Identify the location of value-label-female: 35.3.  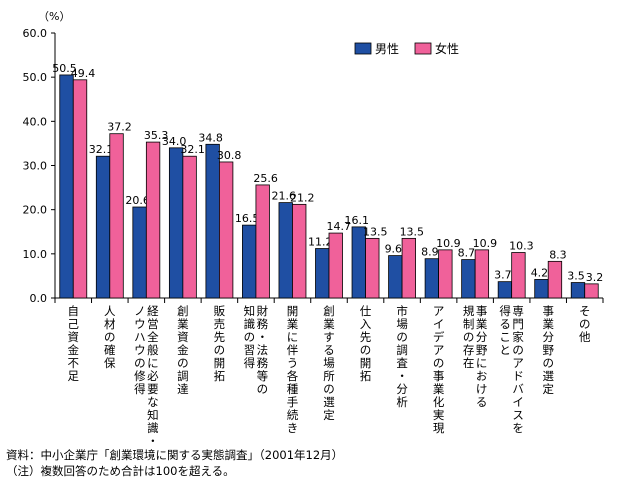
(156, 135).